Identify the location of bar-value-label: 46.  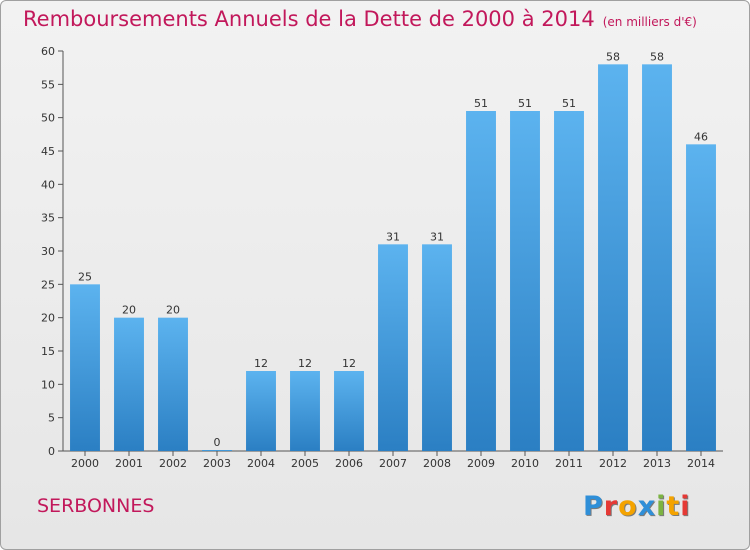
(701, 136).